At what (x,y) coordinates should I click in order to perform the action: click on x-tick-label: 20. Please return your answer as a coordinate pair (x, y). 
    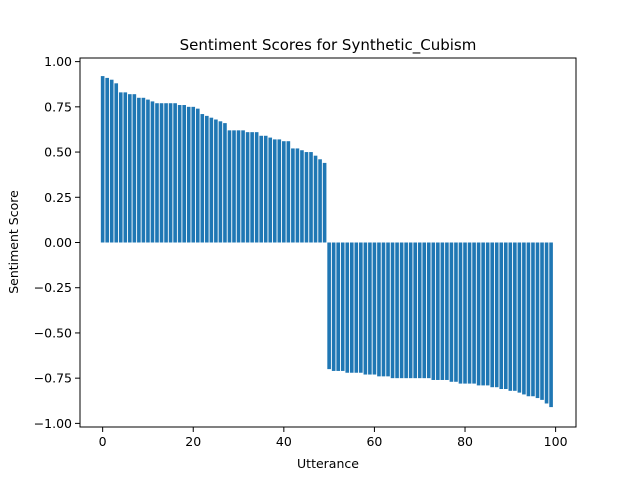
    Looking at the image, I should click on (193, 441).